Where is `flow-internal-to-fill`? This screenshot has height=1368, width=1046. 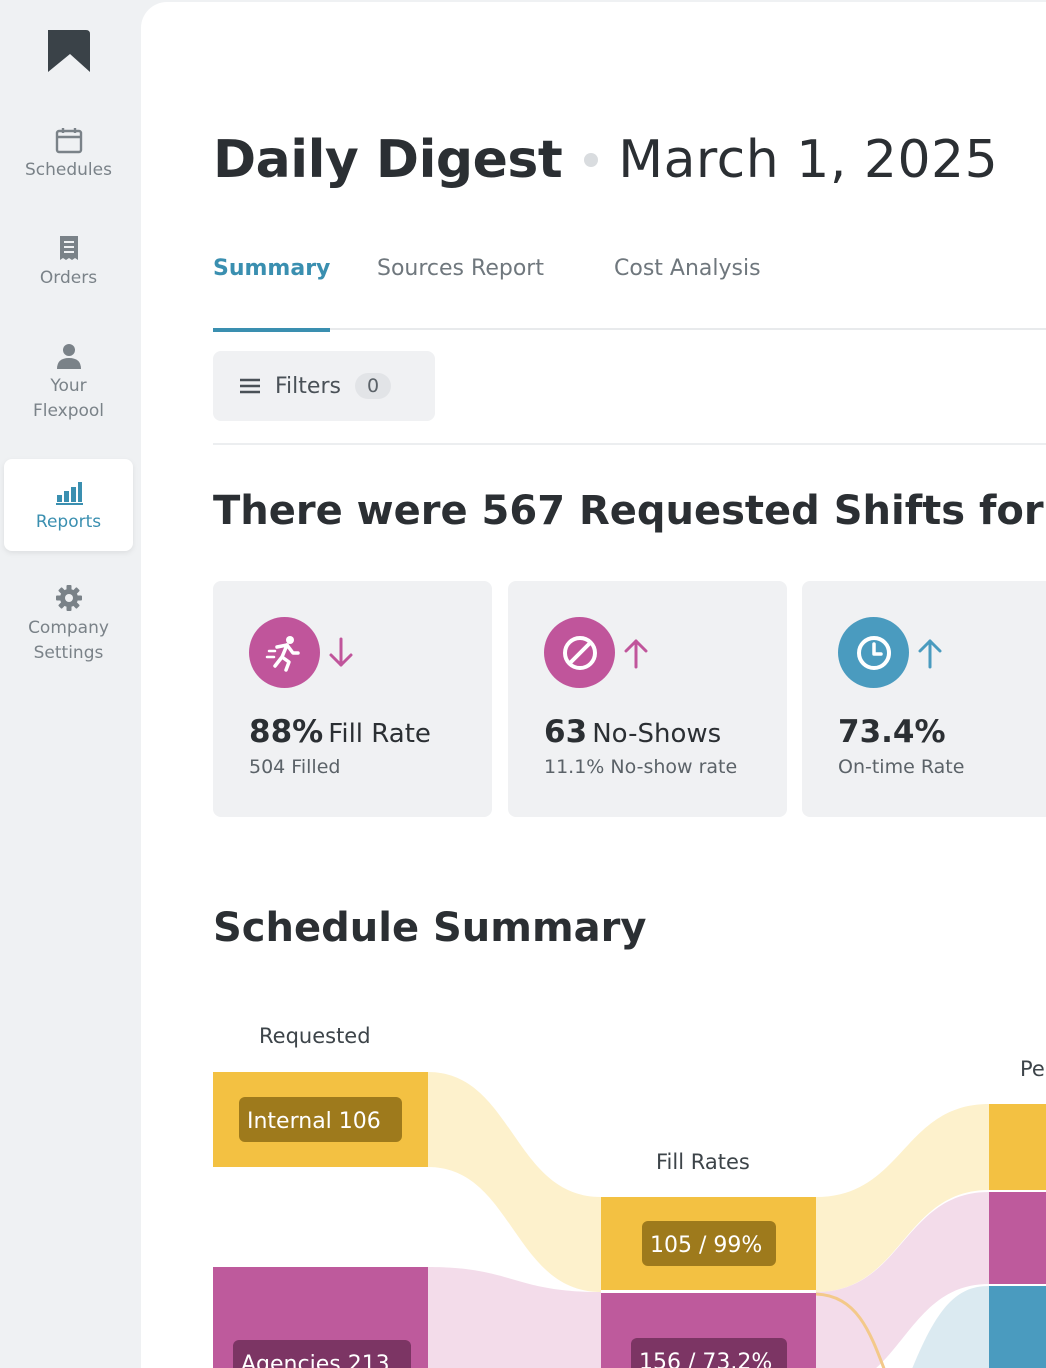 flow-internal-to-fill is located at coordinates (514, 1182).